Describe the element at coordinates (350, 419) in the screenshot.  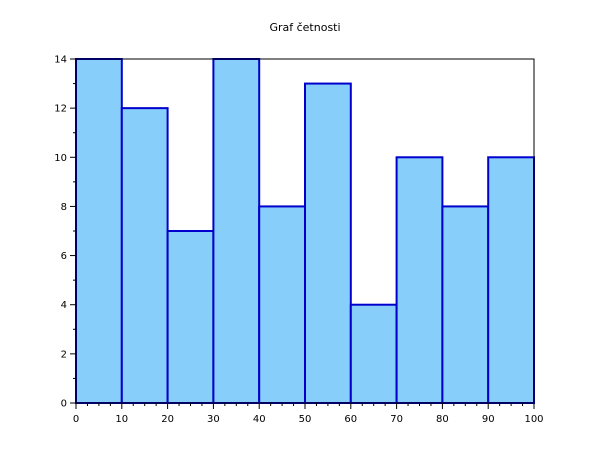
I see `x-tick-label: 60` at that location.